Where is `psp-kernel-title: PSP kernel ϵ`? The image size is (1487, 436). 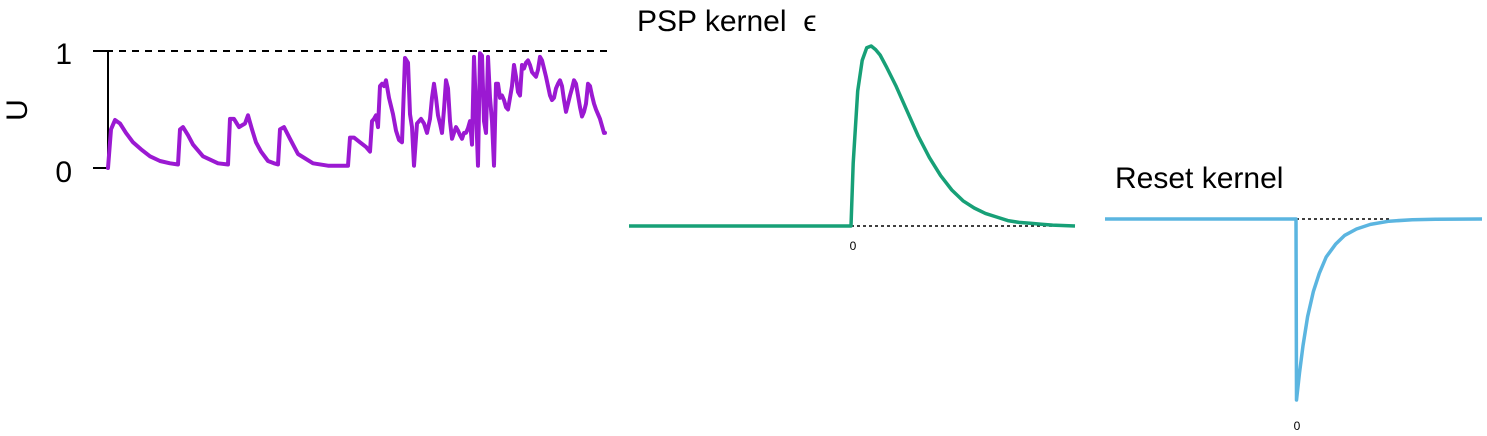
psp-kernel-title: PSP kernel ϵ is located at coordinates (726, 21).